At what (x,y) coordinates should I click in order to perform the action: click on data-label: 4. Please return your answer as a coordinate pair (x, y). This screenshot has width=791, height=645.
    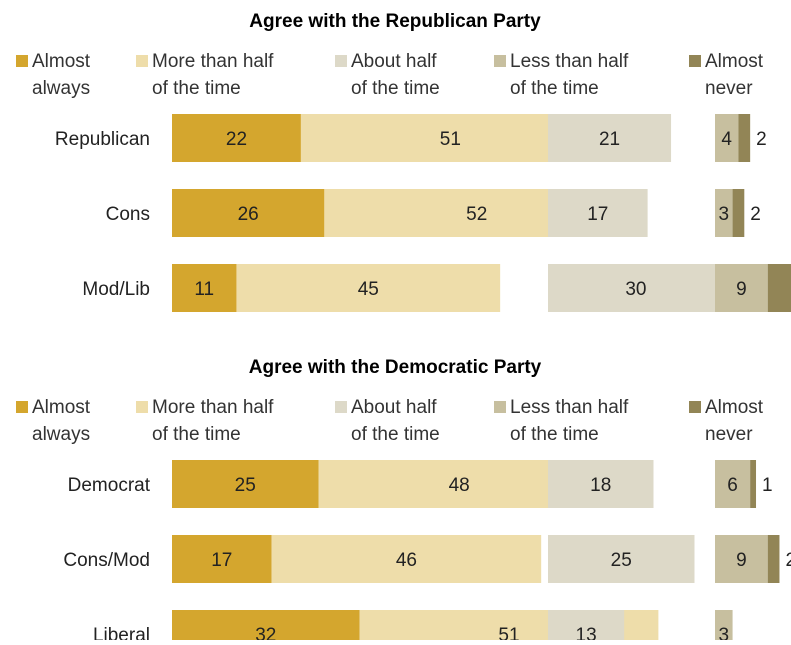
    Looking at the image, I should click on (726, 139).